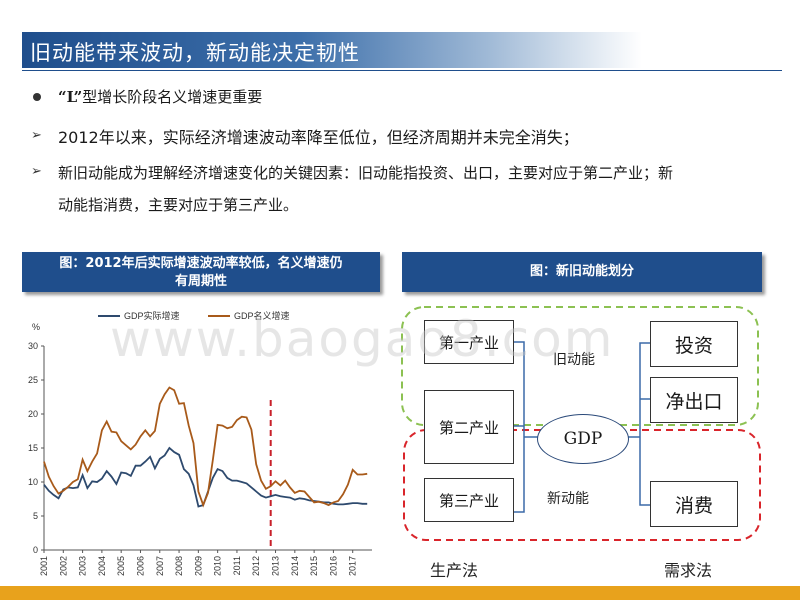 The image size is (800, 600). What do you see at coordinates (454, 570) in the screenshot?
I see `production-method-label: 生产法` at bounding box center [454, 570].